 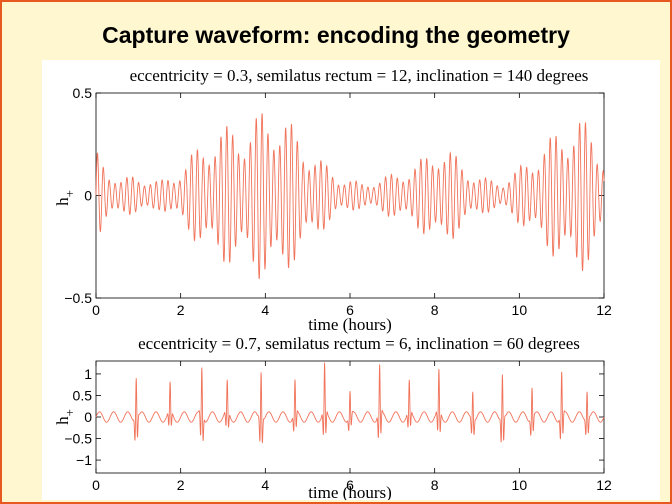 I want to click on bottom-plot-xlabel: time (hours), so click(x=350, y=491).